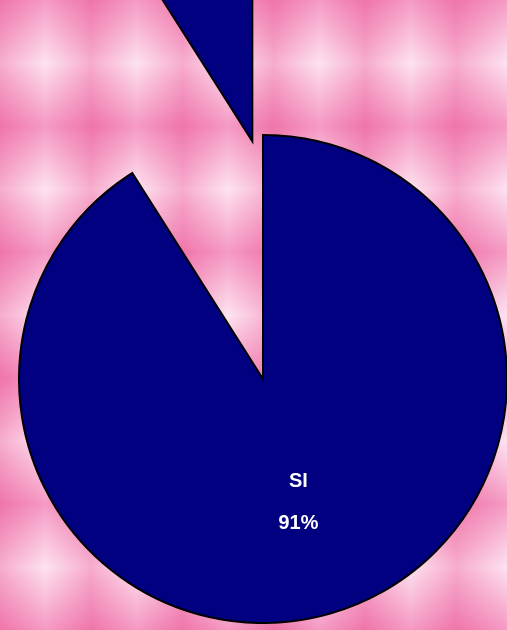 This screenshot has height=630, width=507. I want to click on pie-slice-no, so click(207, 72).